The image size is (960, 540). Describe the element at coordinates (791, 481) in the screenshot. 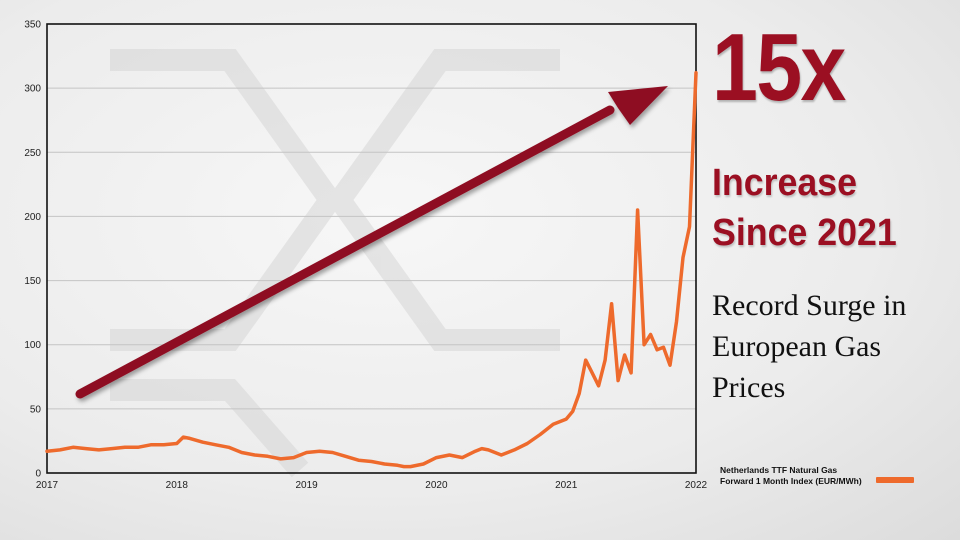

I see `legend-line-2: Forward 1 Month Index (EUR/MWh)` at that location.